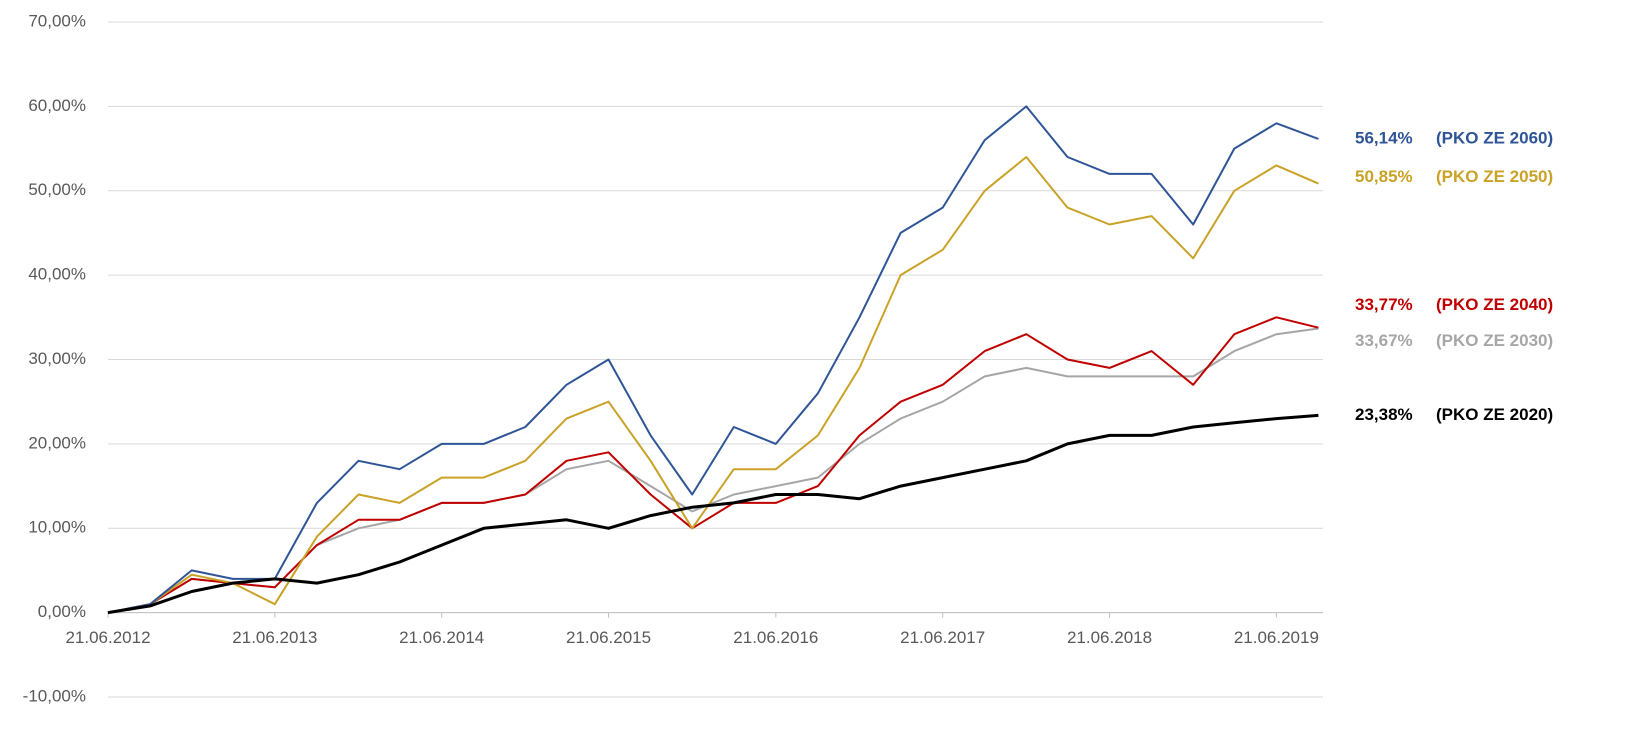 This screenshot has width=1636, height=738. What do you see at coordinates (1494, 176) in the screenshot?
I see `legend-label: (PKO ZE 2050)` at bounding box center [1494, 176].